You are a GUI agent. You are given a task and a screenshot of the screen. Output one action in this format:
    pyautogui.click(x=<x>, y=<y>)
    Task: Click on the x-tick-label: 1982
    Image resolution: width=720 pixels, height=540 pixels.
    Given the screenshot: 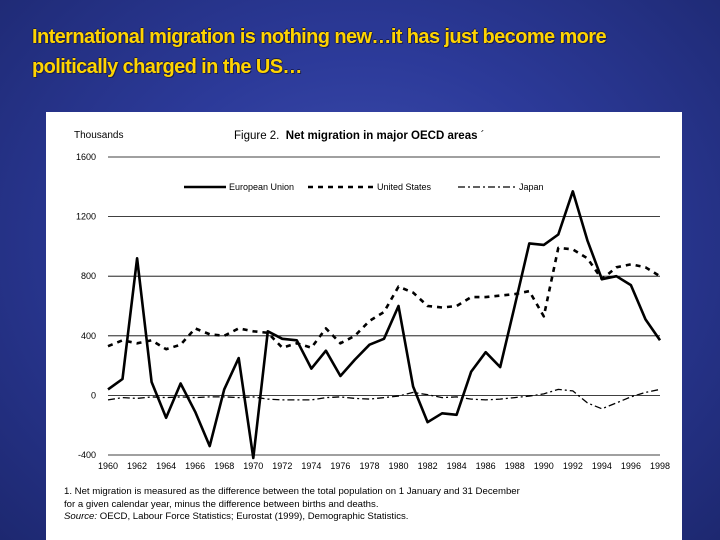 What is the action you would take?
    pyautogui.click(x=428, y=466)
    